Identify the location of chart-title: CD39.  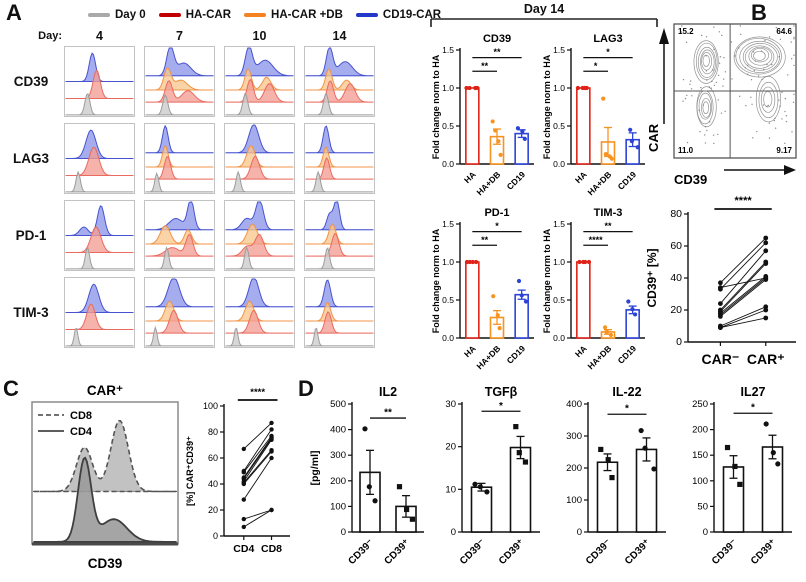
(497, 39).